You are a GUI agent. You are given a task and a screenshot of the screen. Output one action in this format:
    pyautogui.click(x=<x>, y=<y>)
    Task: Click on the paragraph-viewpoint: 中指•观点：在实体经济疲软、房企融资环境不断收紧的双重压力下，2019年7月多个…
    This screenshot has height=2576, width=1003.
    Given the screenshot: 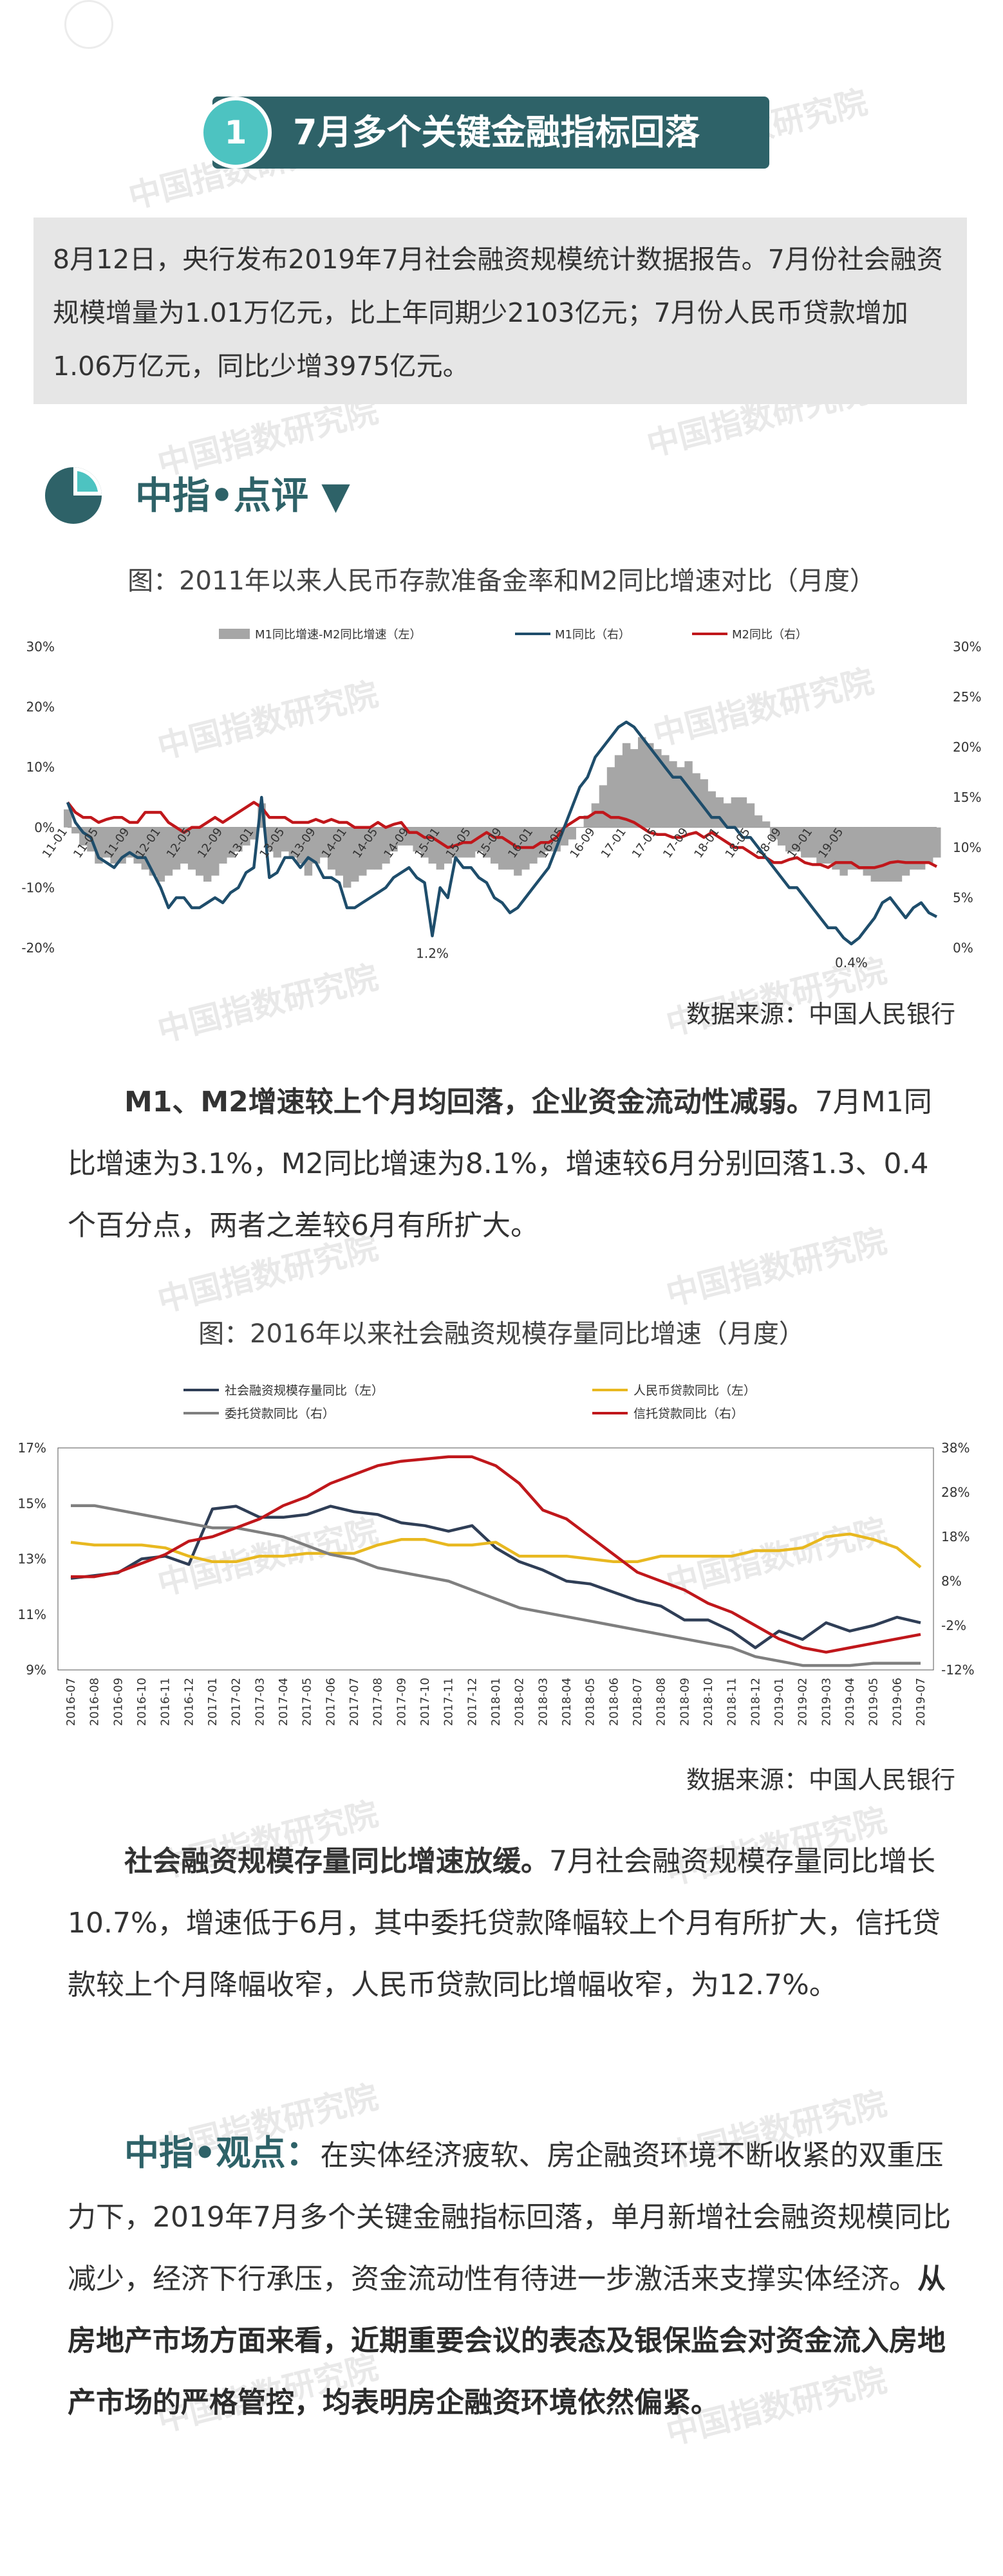 What is the action you would take?
    pyautogui.click(x=512, y=2278)
    